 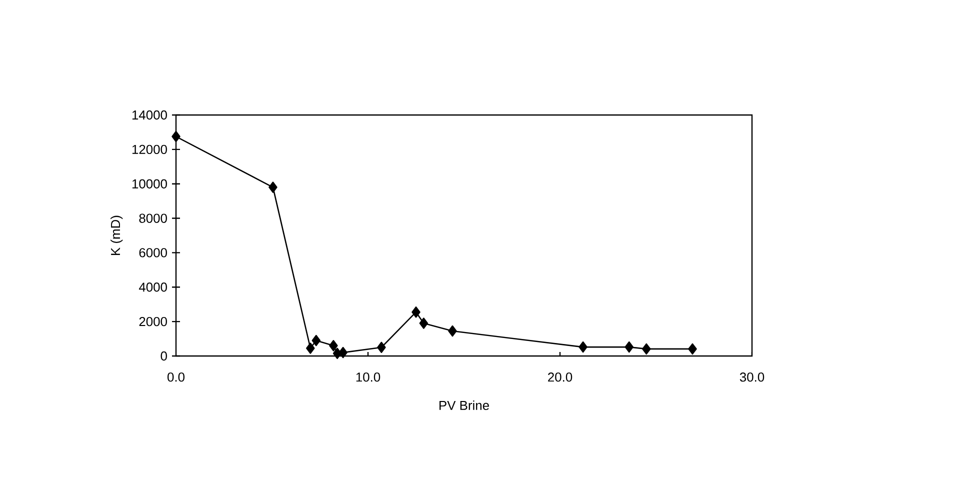 What do you see at coordinates (752, 377) in the screenshot?
I see `x-tick-label: 30.0` at bounding box center [752, 377].